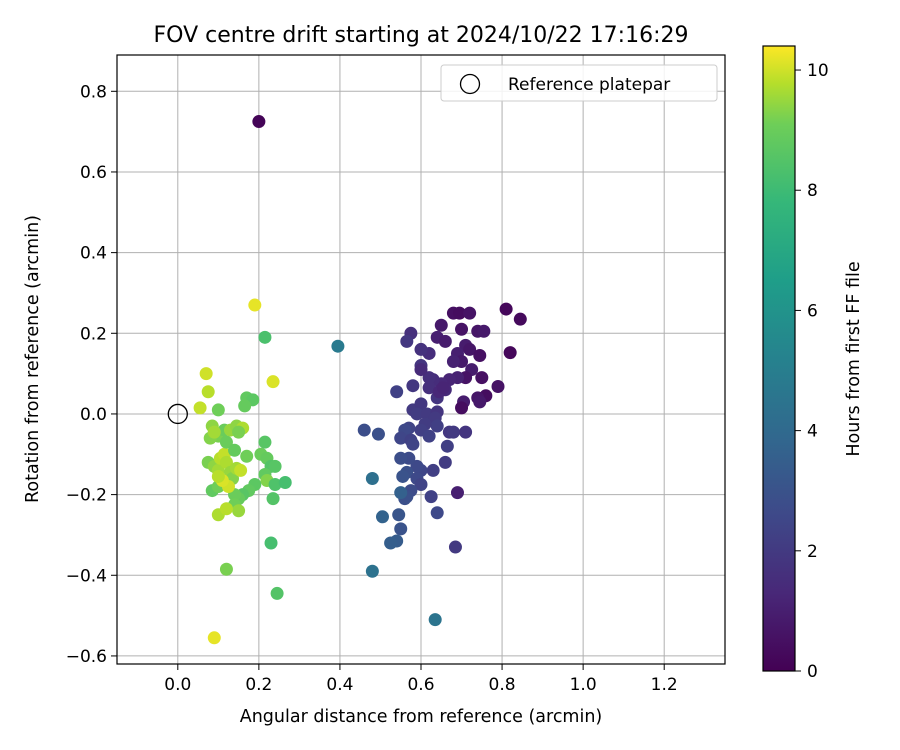 The height and width of the screenshot is (750, 900). I want to click on y-axis-label: Rotation from reference (arcmin), so click(33, 359).